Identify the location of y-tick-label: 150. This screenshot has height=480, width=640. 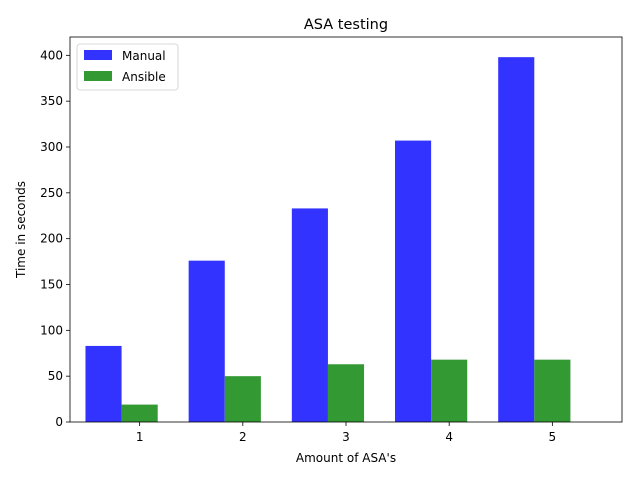
(51, 285).